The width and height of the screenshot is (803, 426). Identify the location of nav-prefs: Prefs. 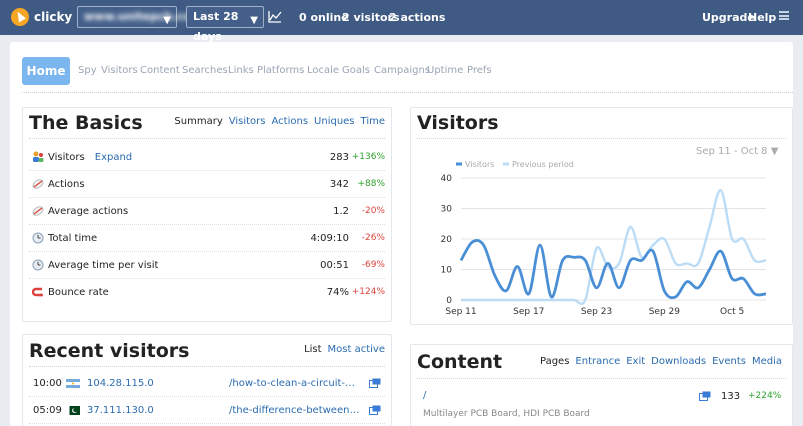
(479, 70).